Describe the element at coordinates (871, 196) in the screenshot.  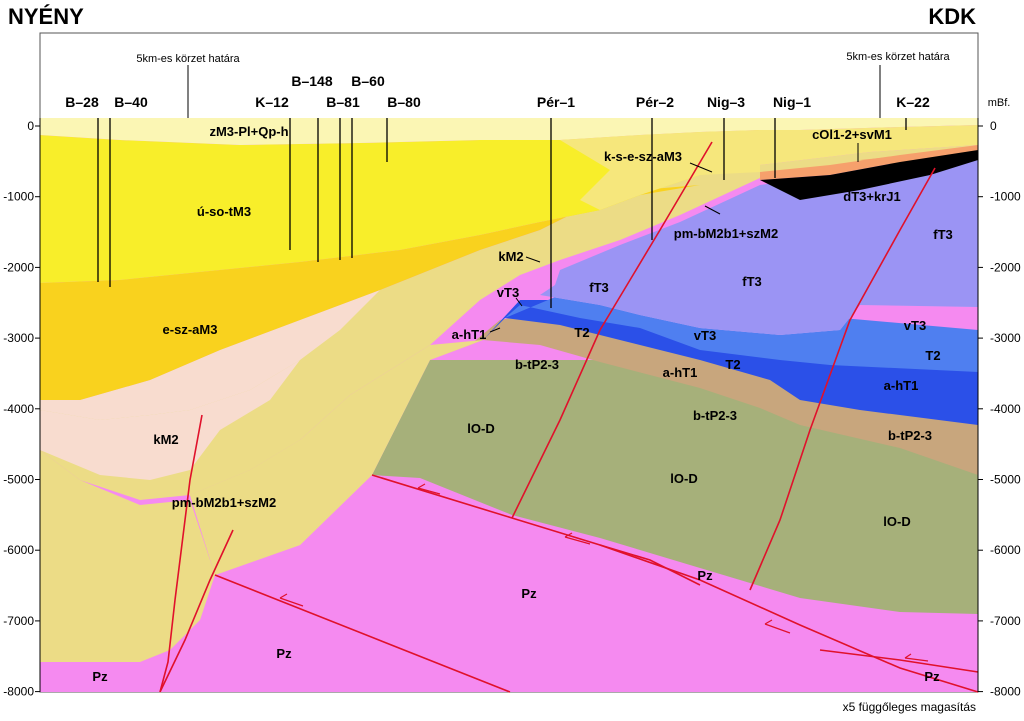
I see `unit-label: dT3+krJ1` at that location.